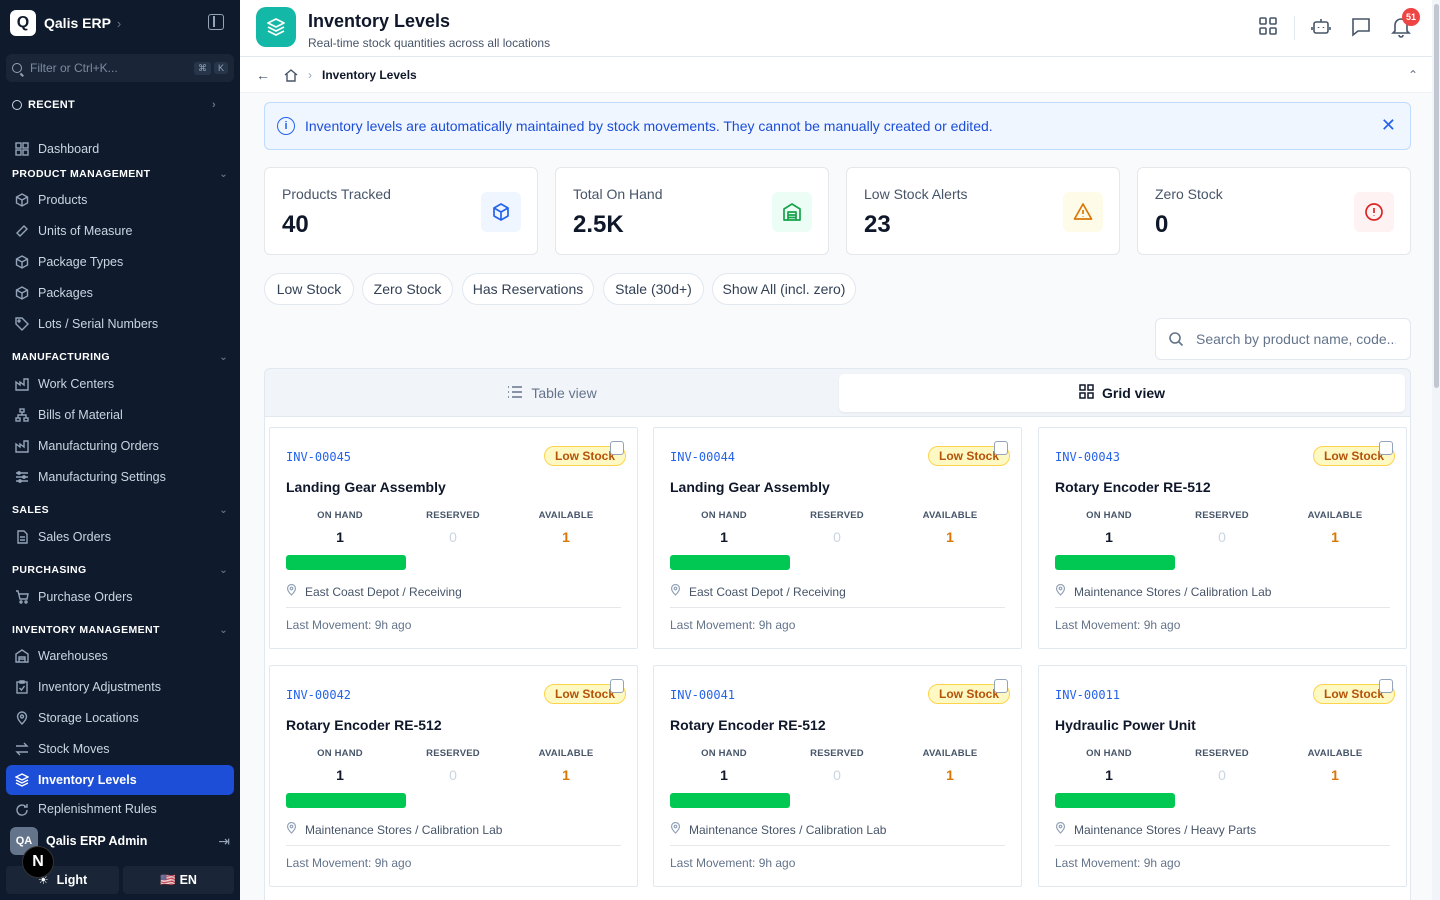 This screenshot has width=1440, height=900. I want to click on cube-icon, so click(22, 262).